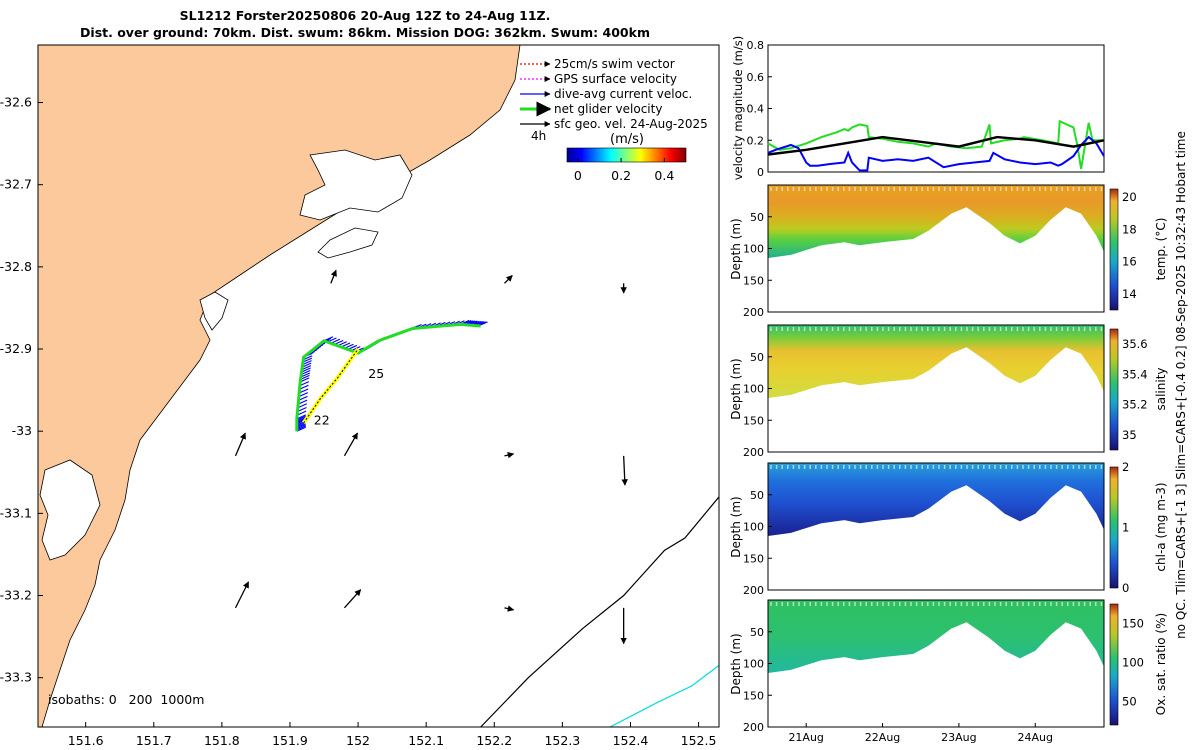  I want to click on legend-entry-label: GPS surface velocity, so click(615, 79).